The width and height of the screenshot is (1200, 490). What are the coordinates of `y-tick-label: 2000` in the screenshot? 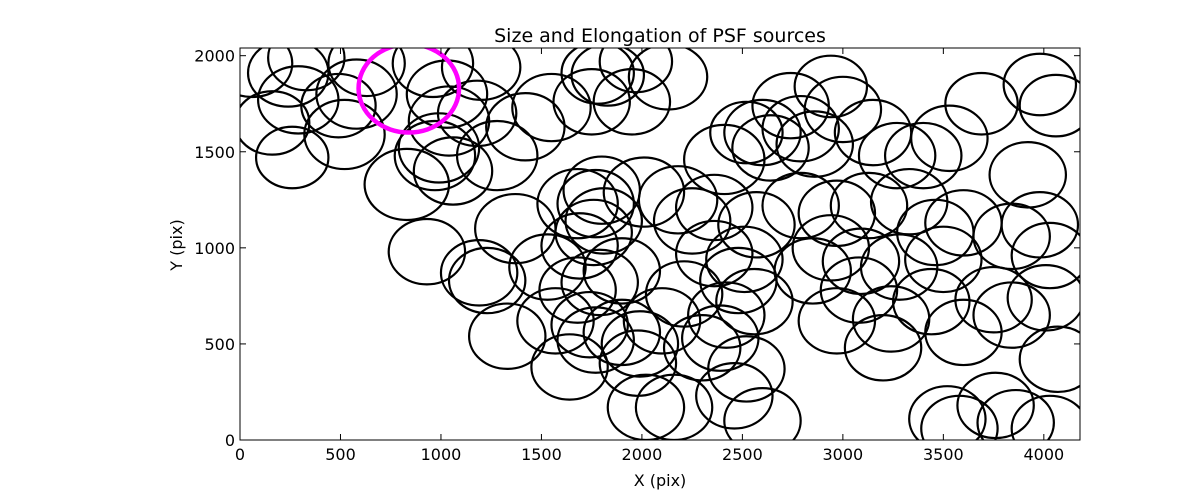 It's located at (214, 56).